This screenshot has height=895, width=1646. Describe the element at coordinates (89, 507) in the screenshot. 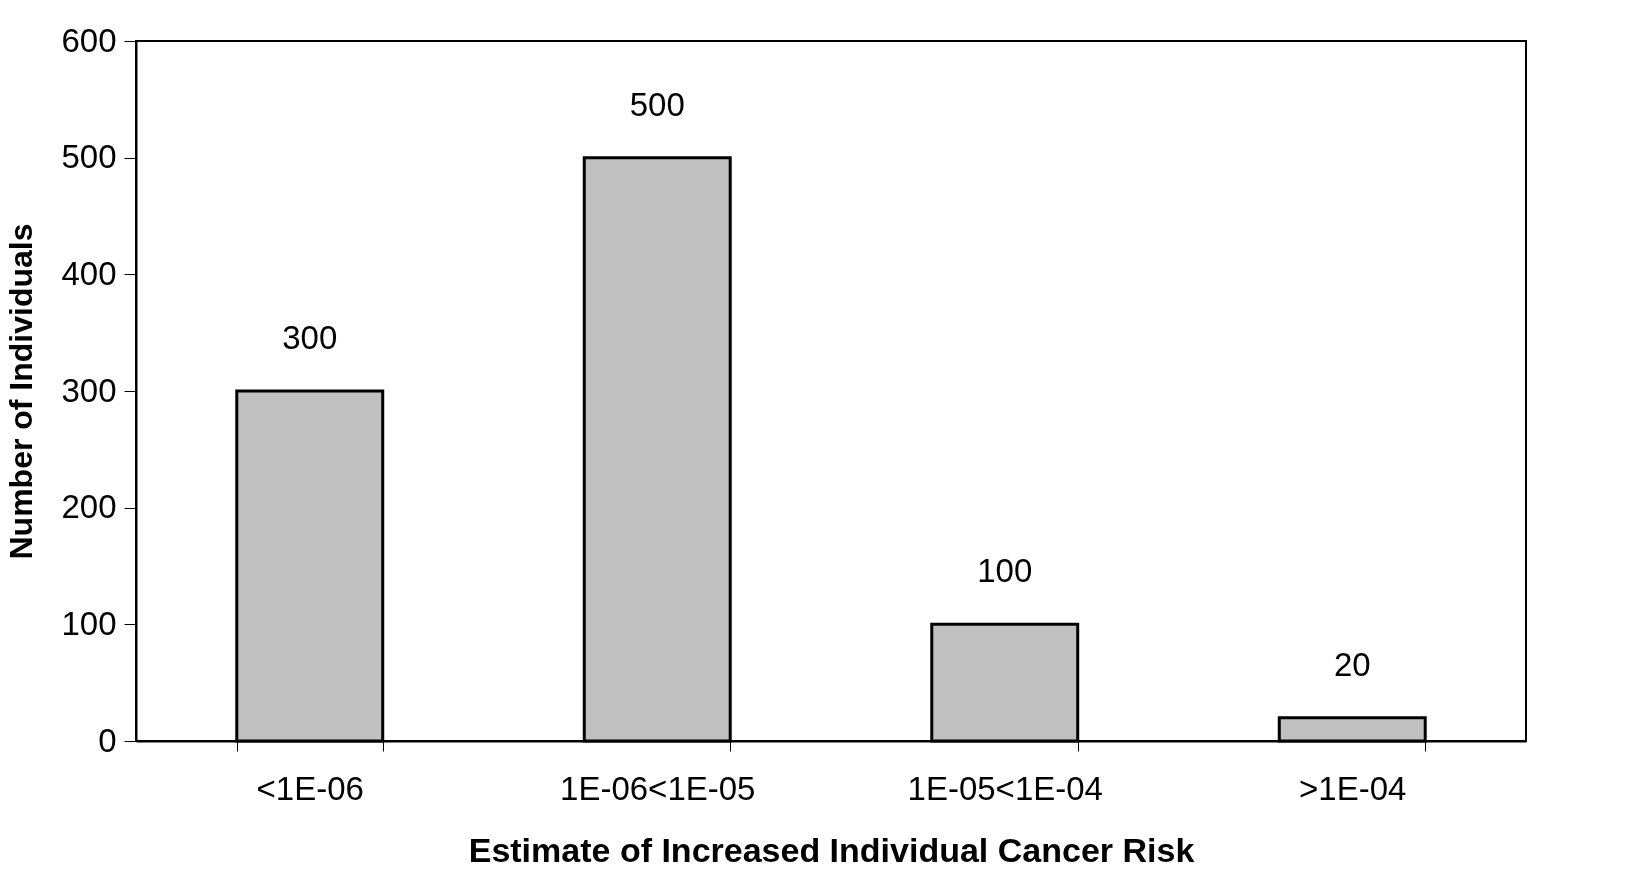

I see `y-tick-label: 200` at that location.